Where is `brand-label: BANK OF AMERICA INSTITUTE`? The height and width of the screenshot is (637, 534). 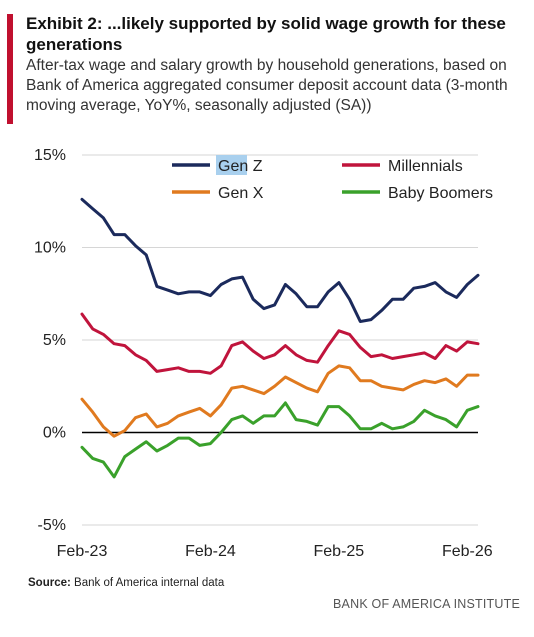 brand-label: BANK OF AMERICA INSTITUTE is located at coordinates (426, 604).